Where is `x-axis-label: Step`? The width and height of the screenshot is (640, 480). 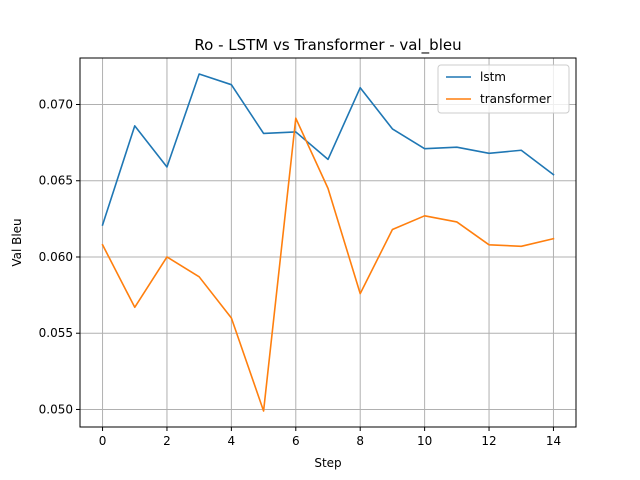
x-axis-label: Step is located at coordinates (327, 463).